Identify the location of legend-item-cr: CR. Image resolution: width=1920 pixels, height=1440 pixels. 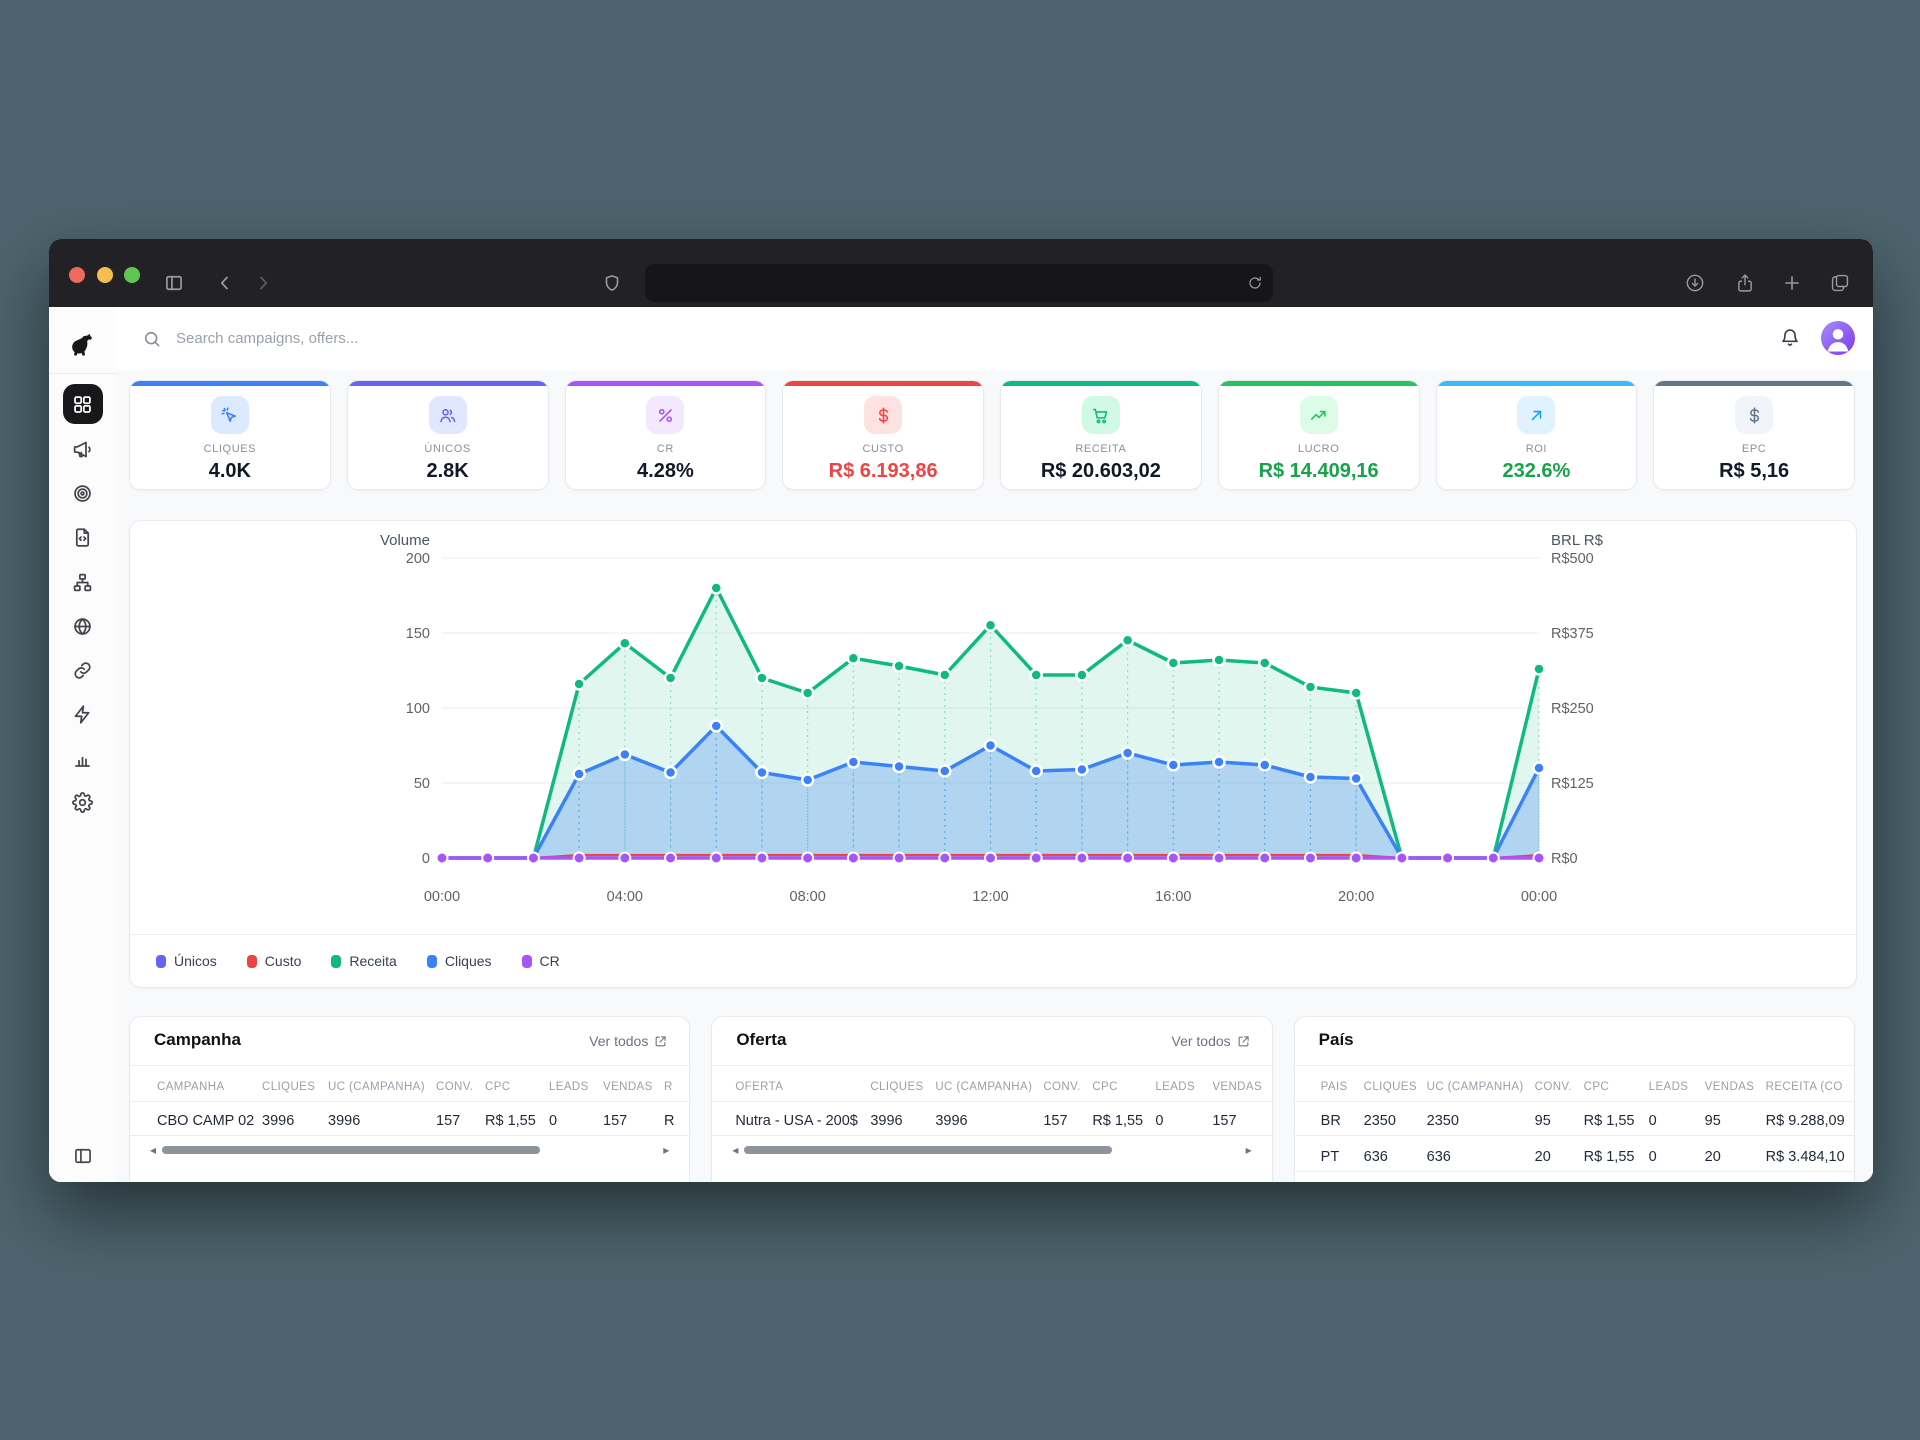
(540, 961).